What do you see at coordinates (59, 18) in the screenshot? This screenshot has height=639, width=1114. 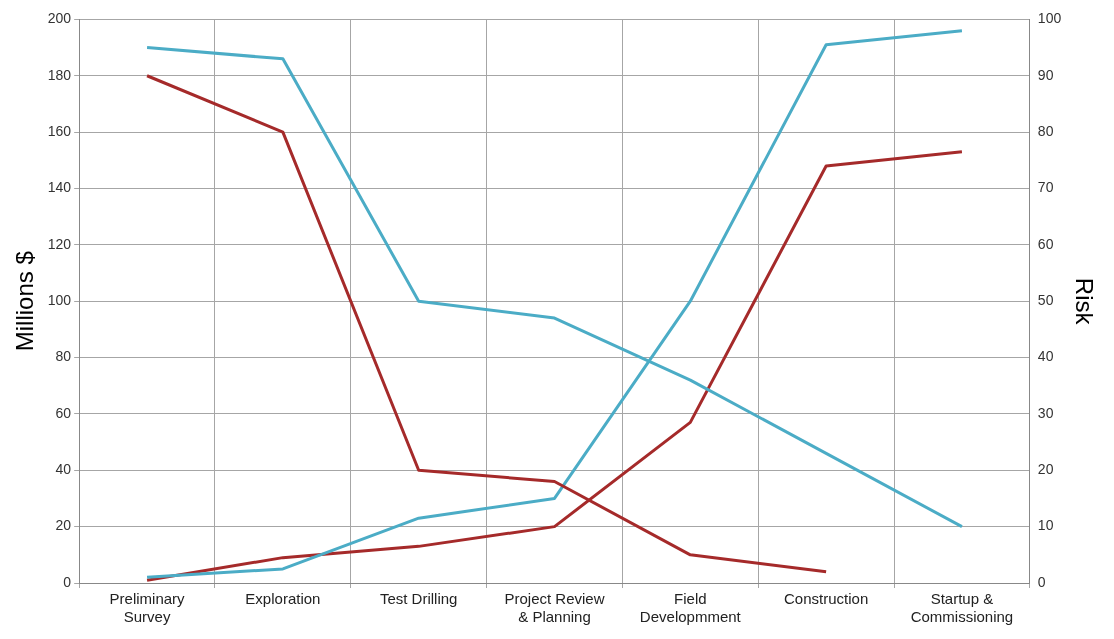 I see `y-tick-label: 200` at bounding box center [59, 18].